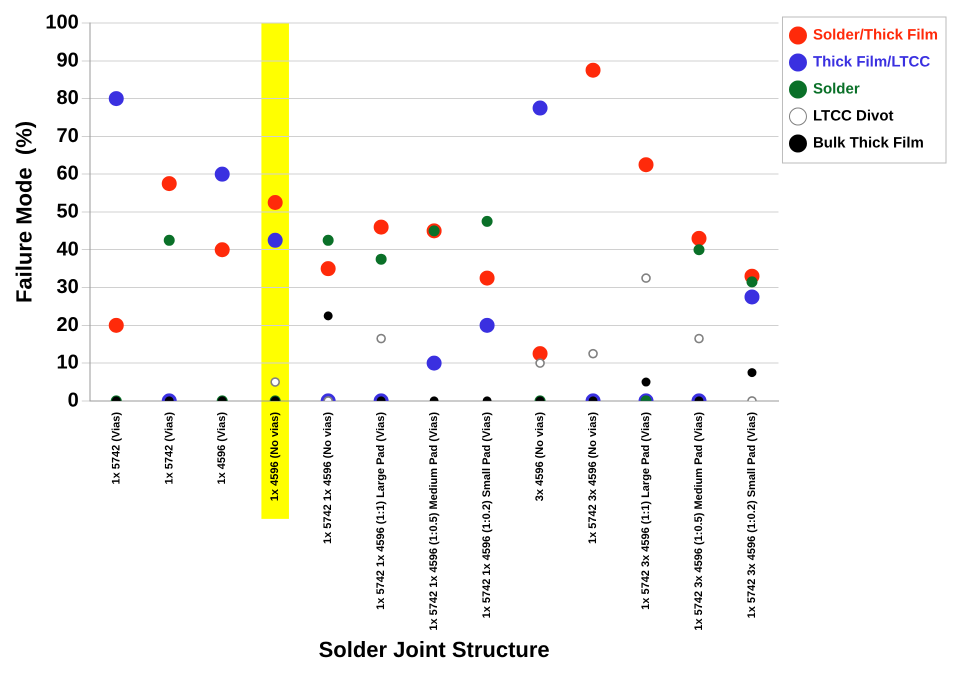  I want to click on x-tick-label: 1x 5742 3x 4596 (1:0.2) Small Pad (Vias), so click(752, 515).